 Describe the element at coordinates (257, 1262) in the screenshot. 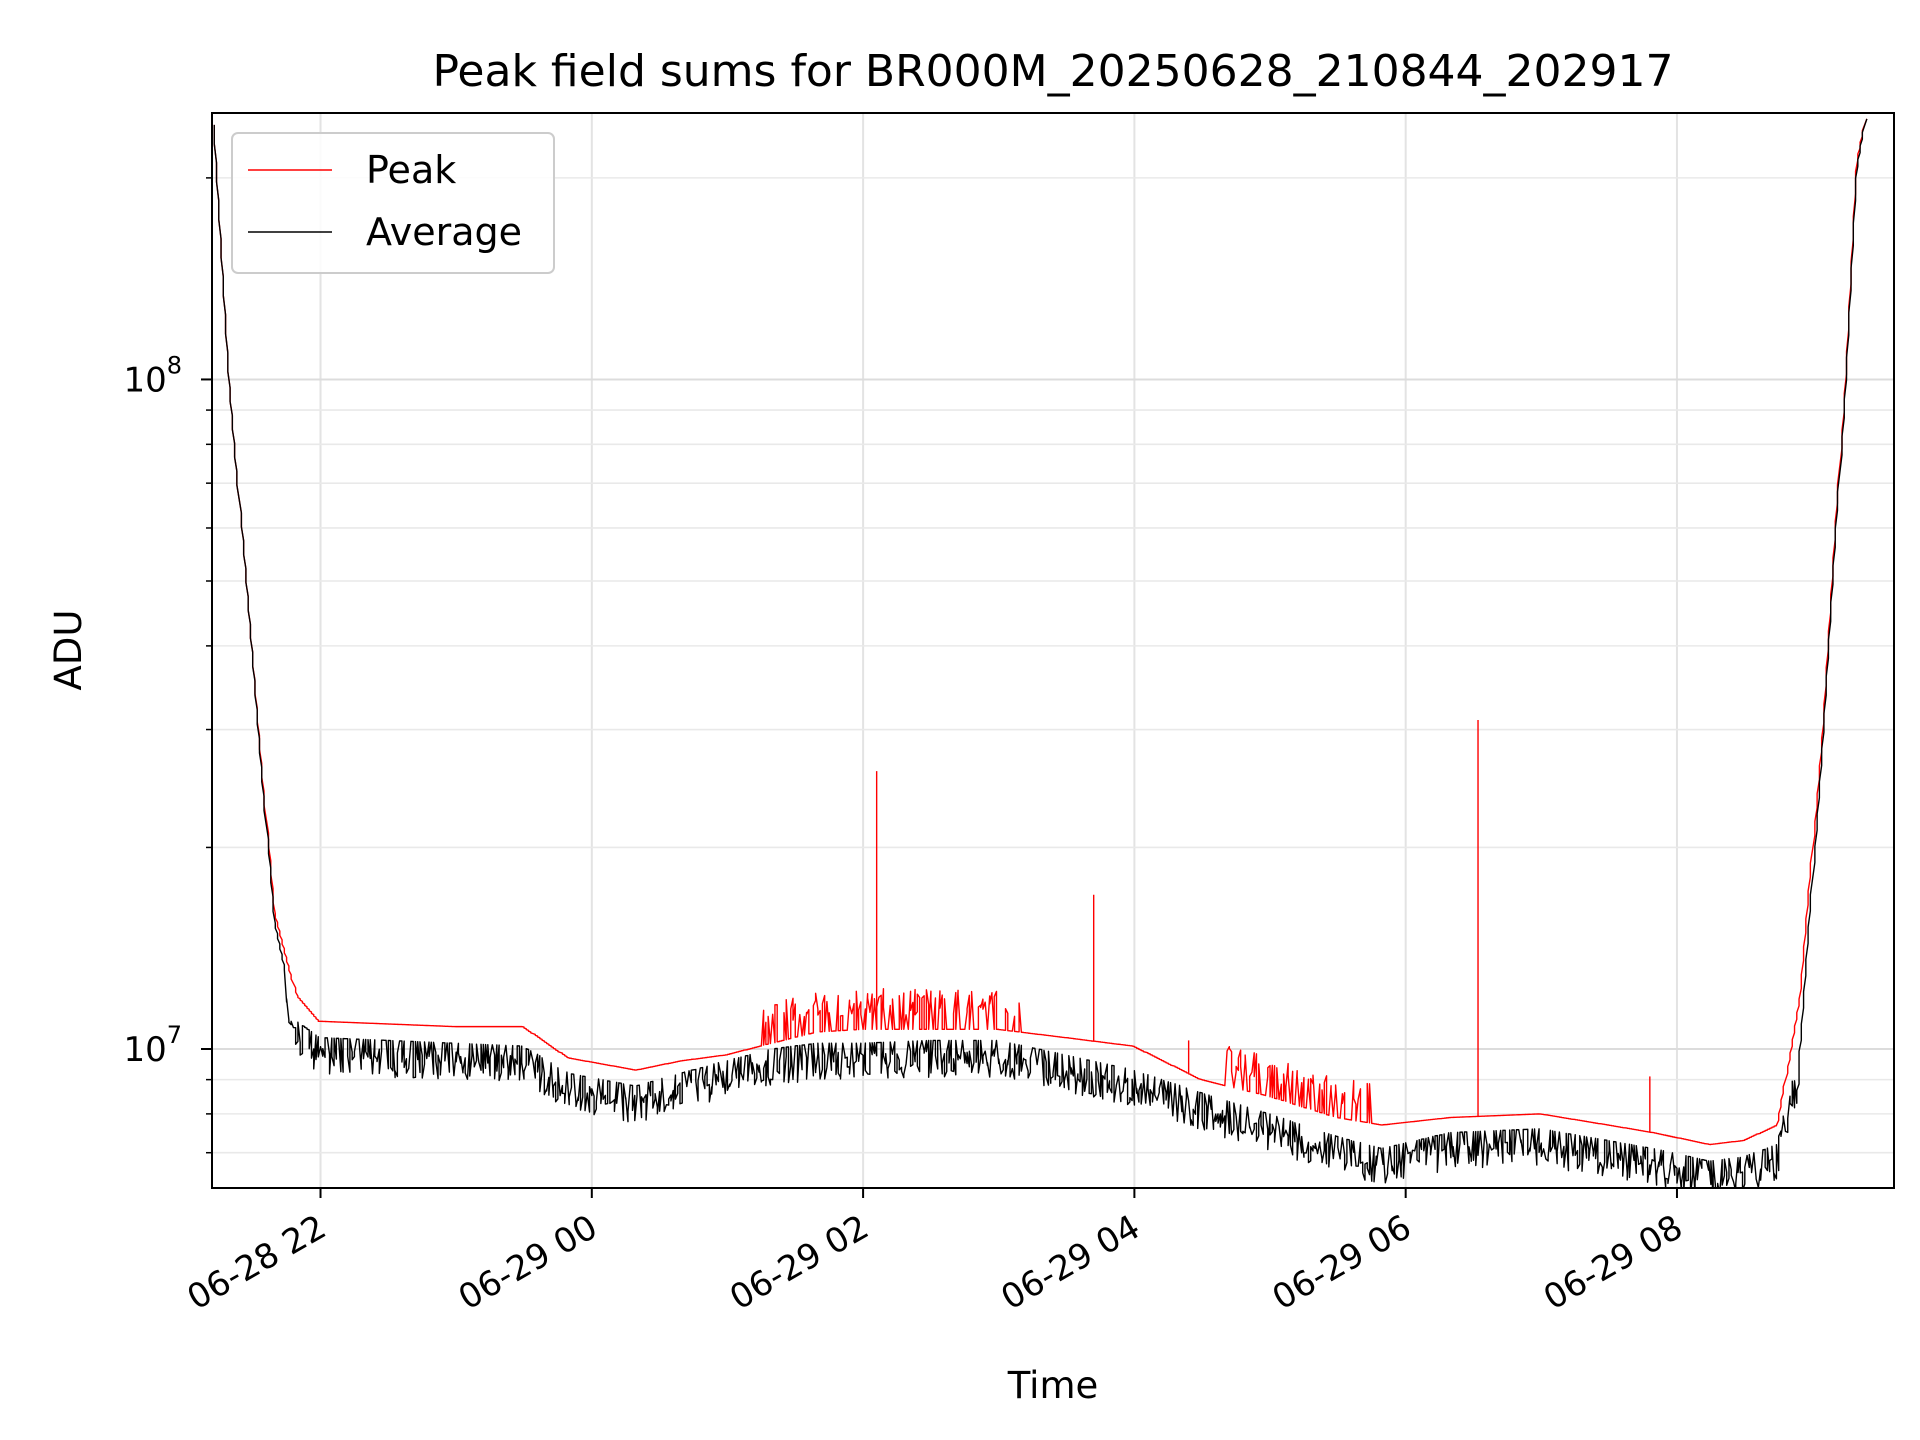

I see `x-tick-label: 06-28 22` at that location.